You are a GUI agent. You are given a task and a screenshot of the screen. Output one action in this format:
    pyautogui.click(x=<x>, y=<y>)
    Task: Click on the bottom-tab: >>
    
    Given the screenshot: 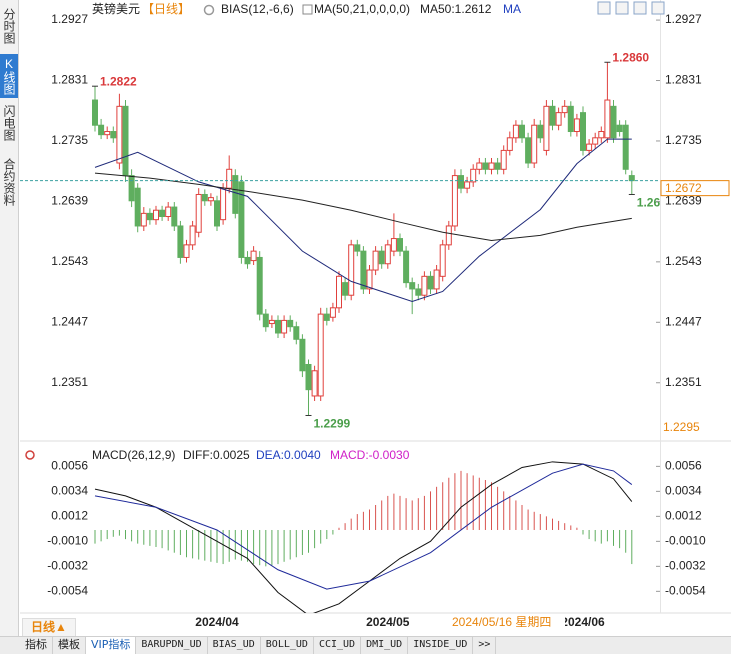 What is the action you would take?
    pyautogui.click(x=485, y=645)
    